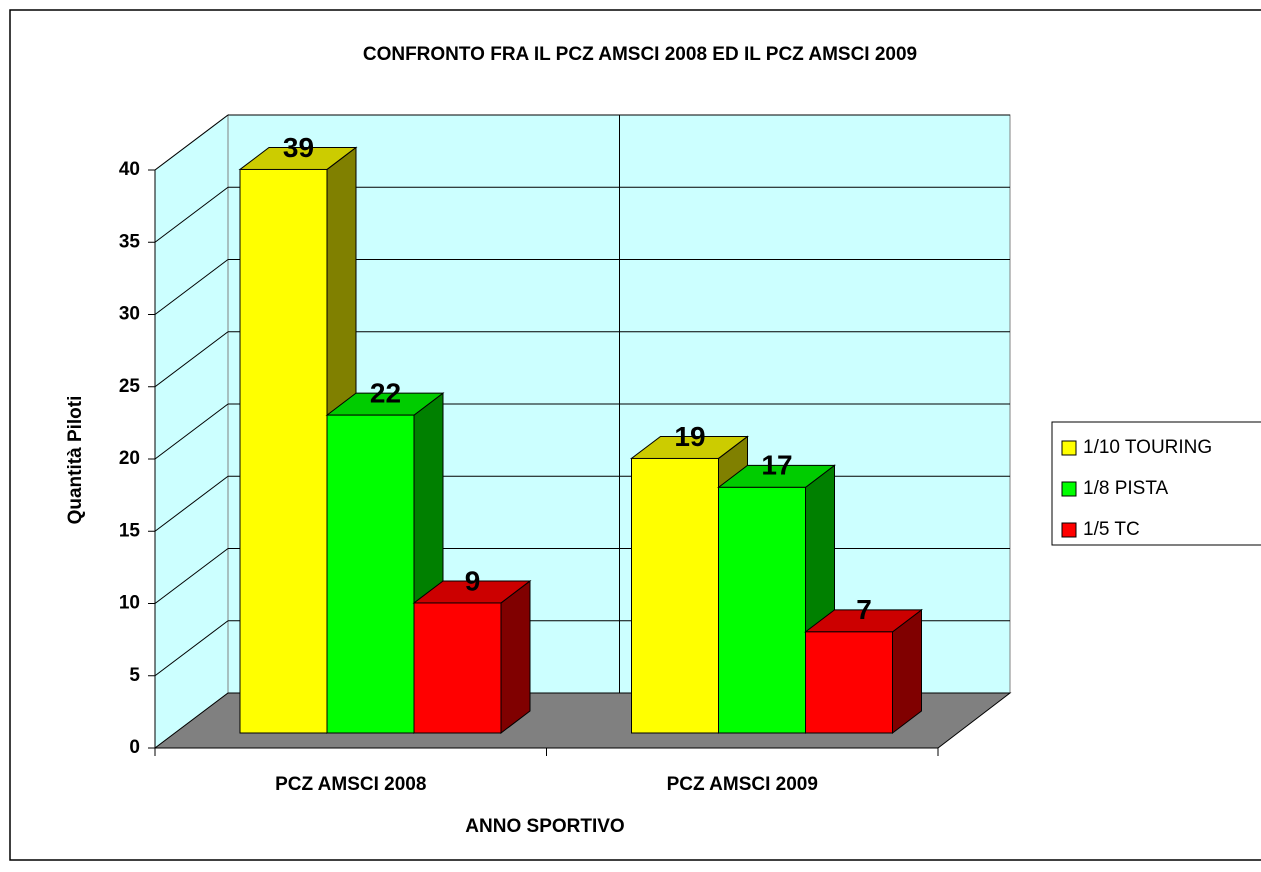 The height and width of the screenshot is (872, 1261). Describe the element at coordinates (129, 603) in the screenshot. I see `y-tick-label: 10` at that location.